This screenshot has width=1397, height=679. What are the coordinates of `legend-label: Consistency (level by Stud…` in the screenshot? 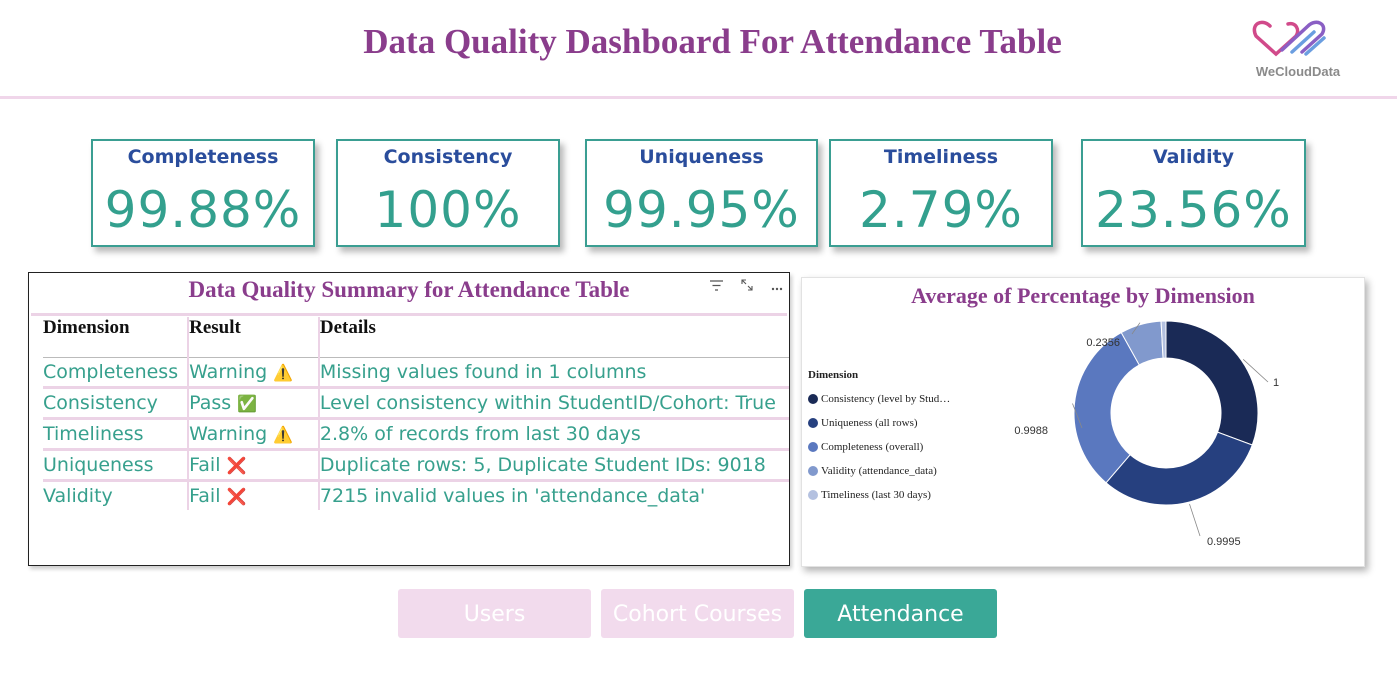 It's located at (886, 399).